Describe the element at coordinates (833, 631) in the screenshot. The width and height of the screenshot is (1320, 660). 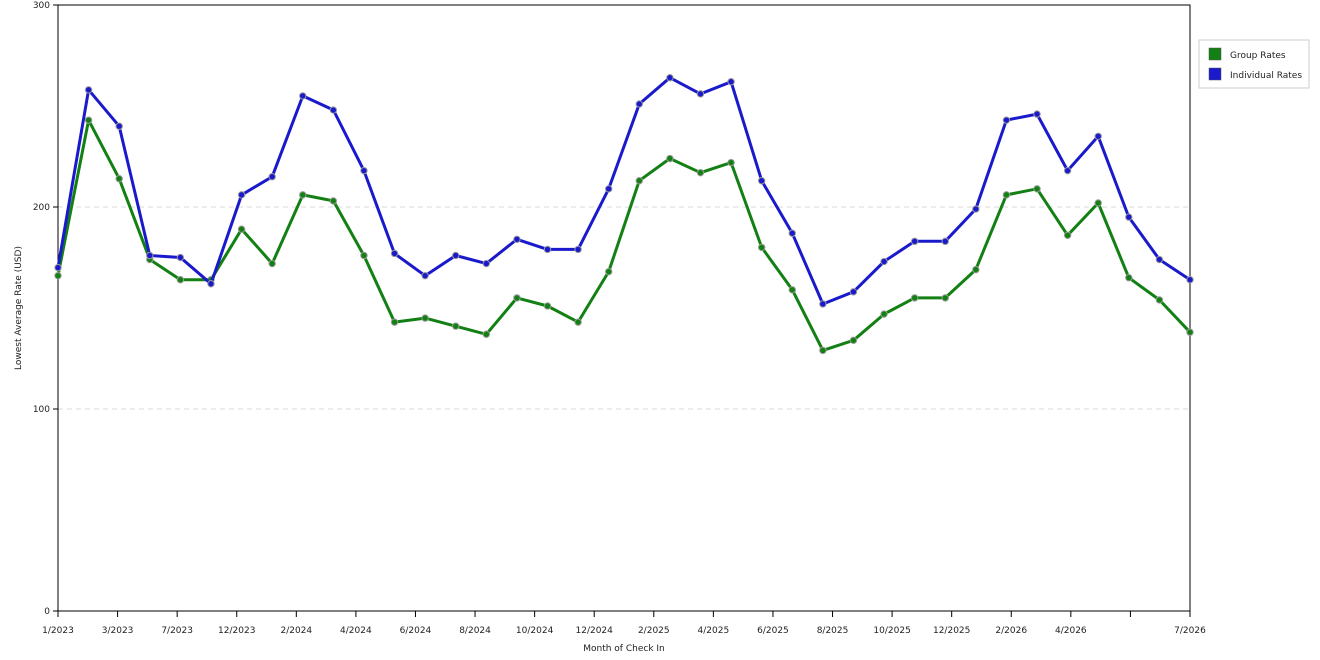
I see `x-tick-label: 8/2025` at that location.